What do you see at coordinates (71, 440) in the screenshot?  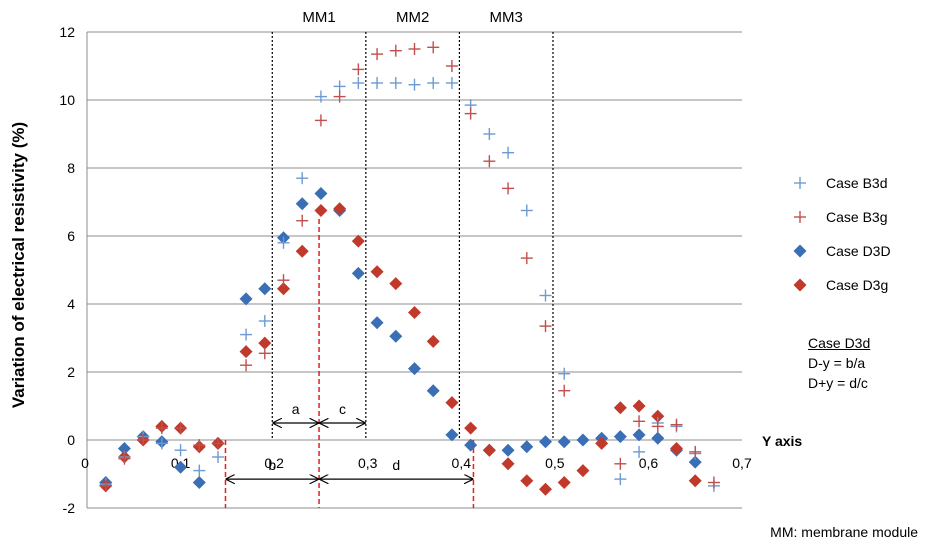 I see `y-tick-label: 0` at bounding box center [71, 440].